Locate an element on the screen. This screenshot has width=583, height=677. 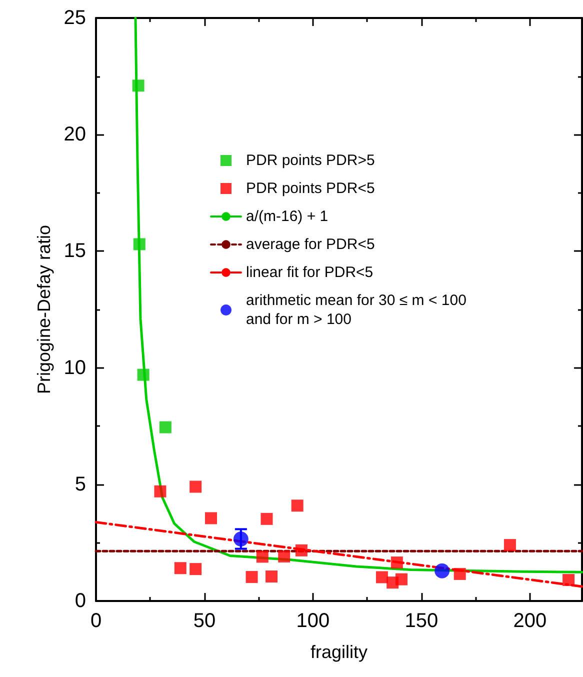
legend-label: average for PDR<5 is located at coordinates (310, 244).